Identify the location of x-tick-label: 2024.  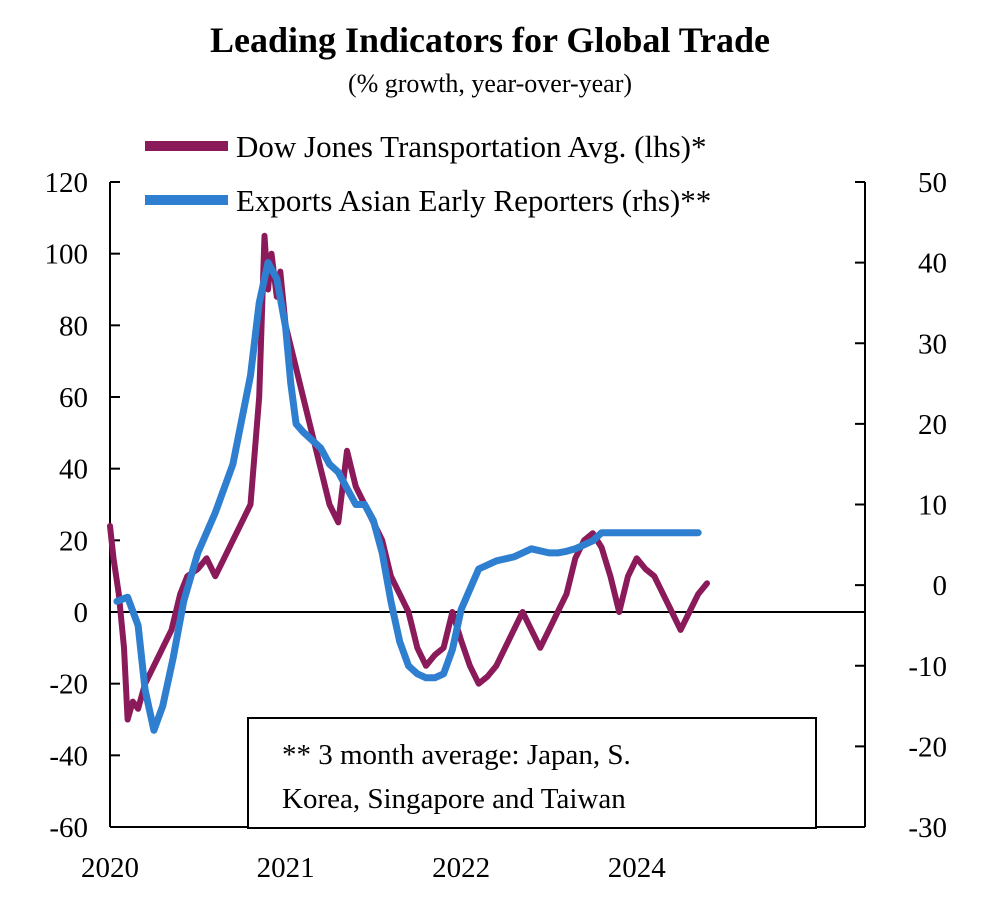
(637, 868).